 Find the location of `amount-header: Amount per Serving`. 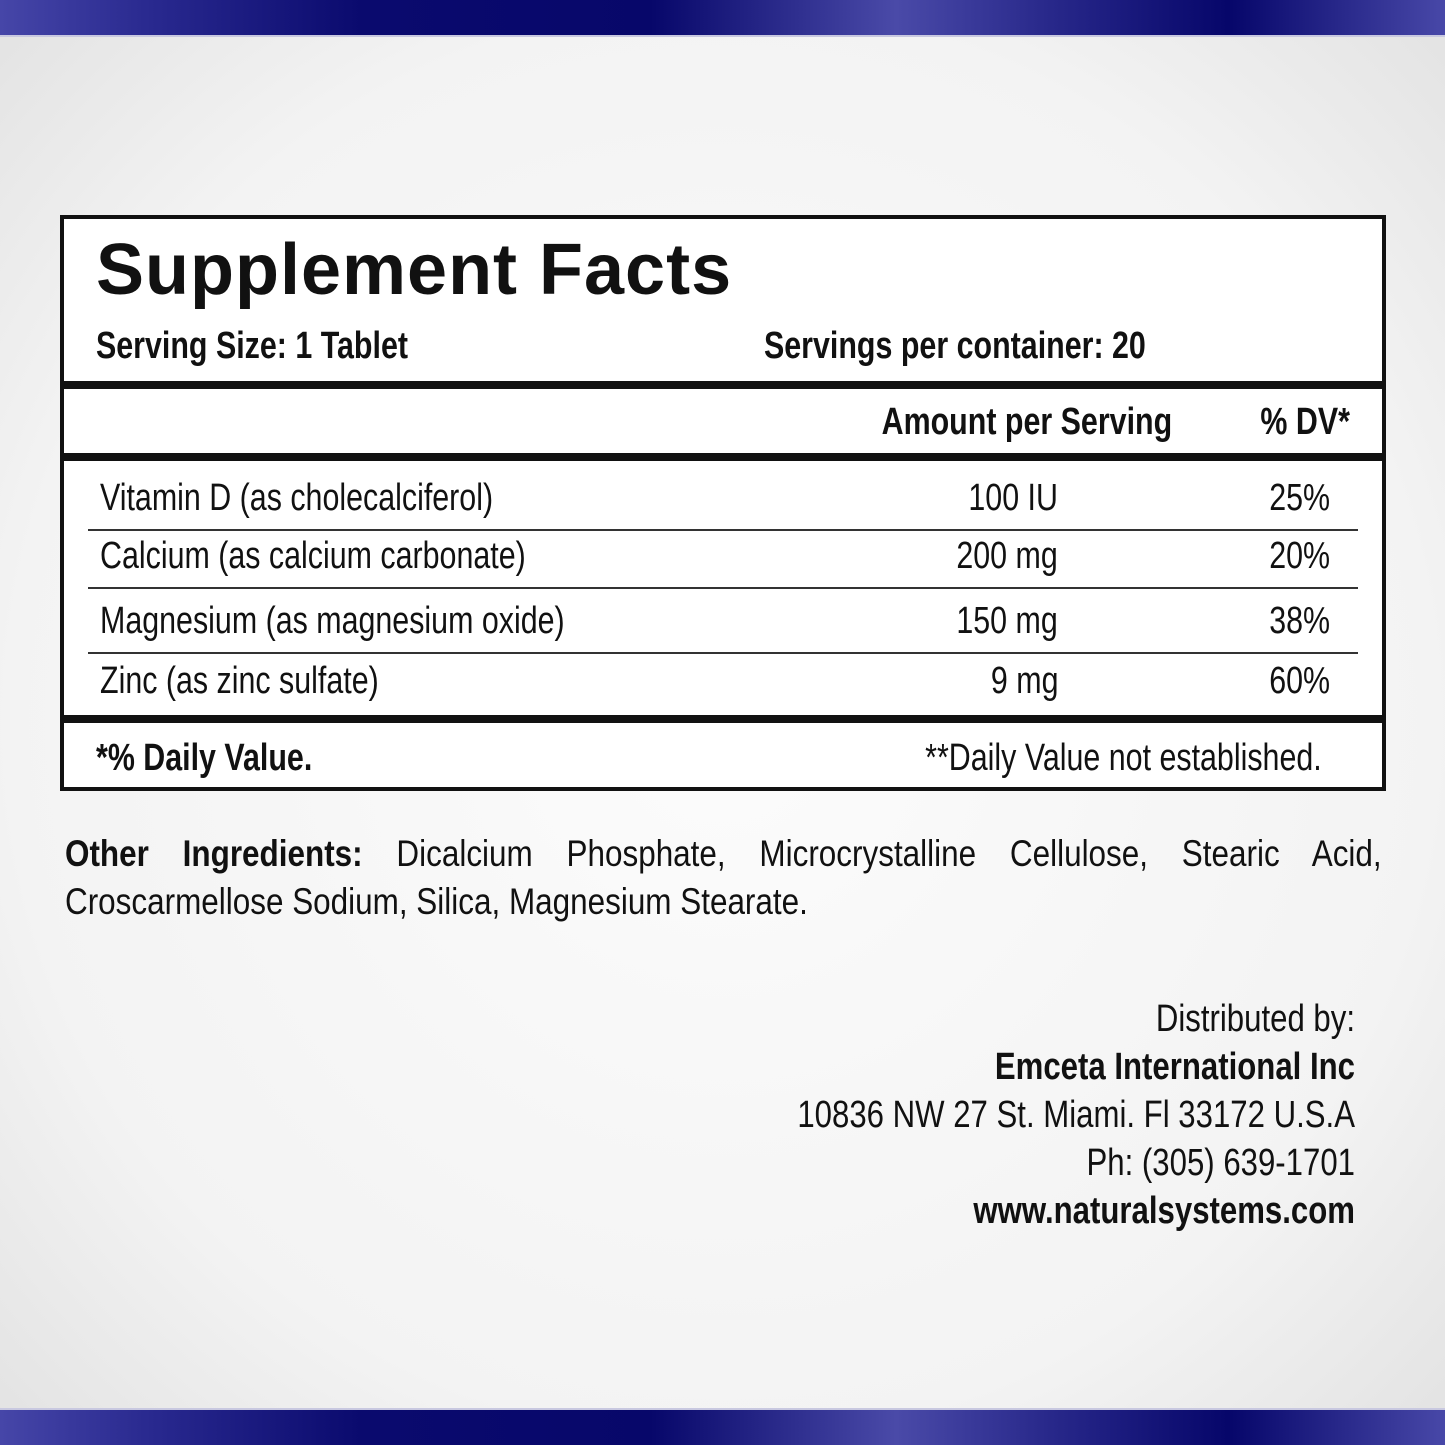

amount-header: Amount per Serving is located at coordinates (1026, 422).